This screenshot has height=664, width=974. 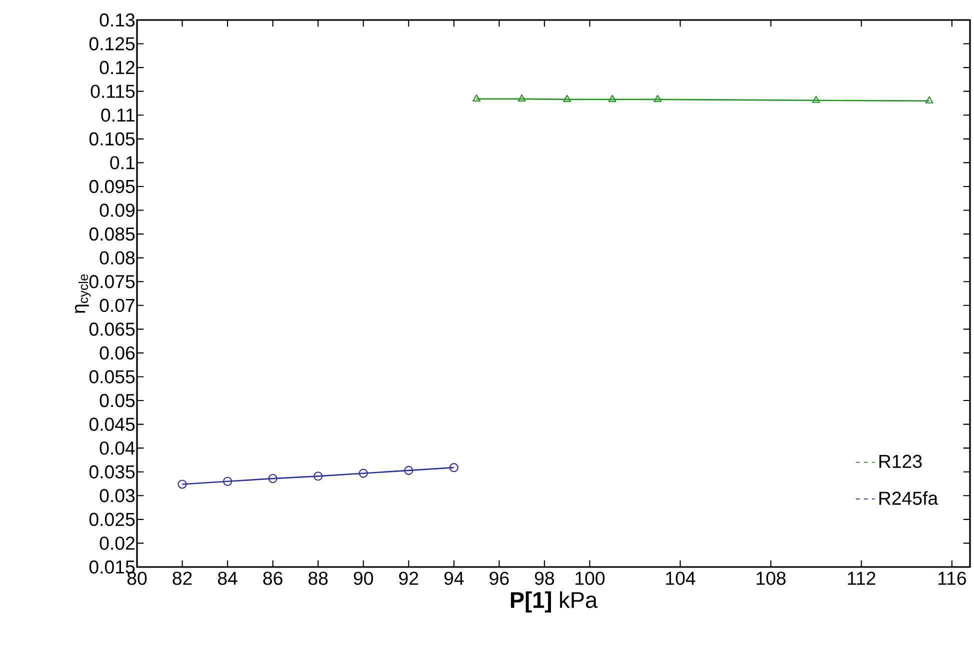 I want to click on x-tick-label: 86, so click(x=272, y=578).